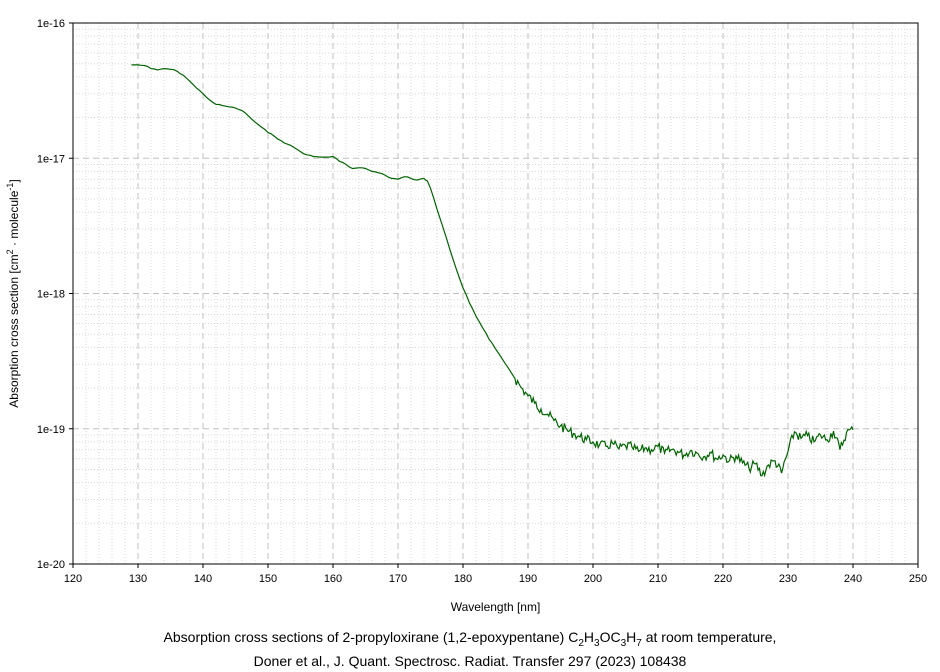 The width and height of the screenshot is (940, 672). Describe the element at coordinates (788, 579) in the screenshot. I see `x-tick-label: 230` at that location.